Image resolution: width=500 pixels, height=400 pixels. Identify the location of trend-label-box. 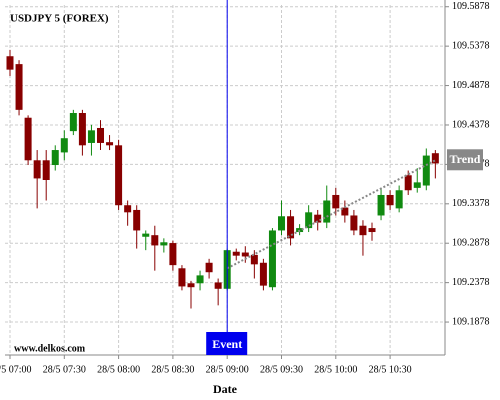
(465, 160).